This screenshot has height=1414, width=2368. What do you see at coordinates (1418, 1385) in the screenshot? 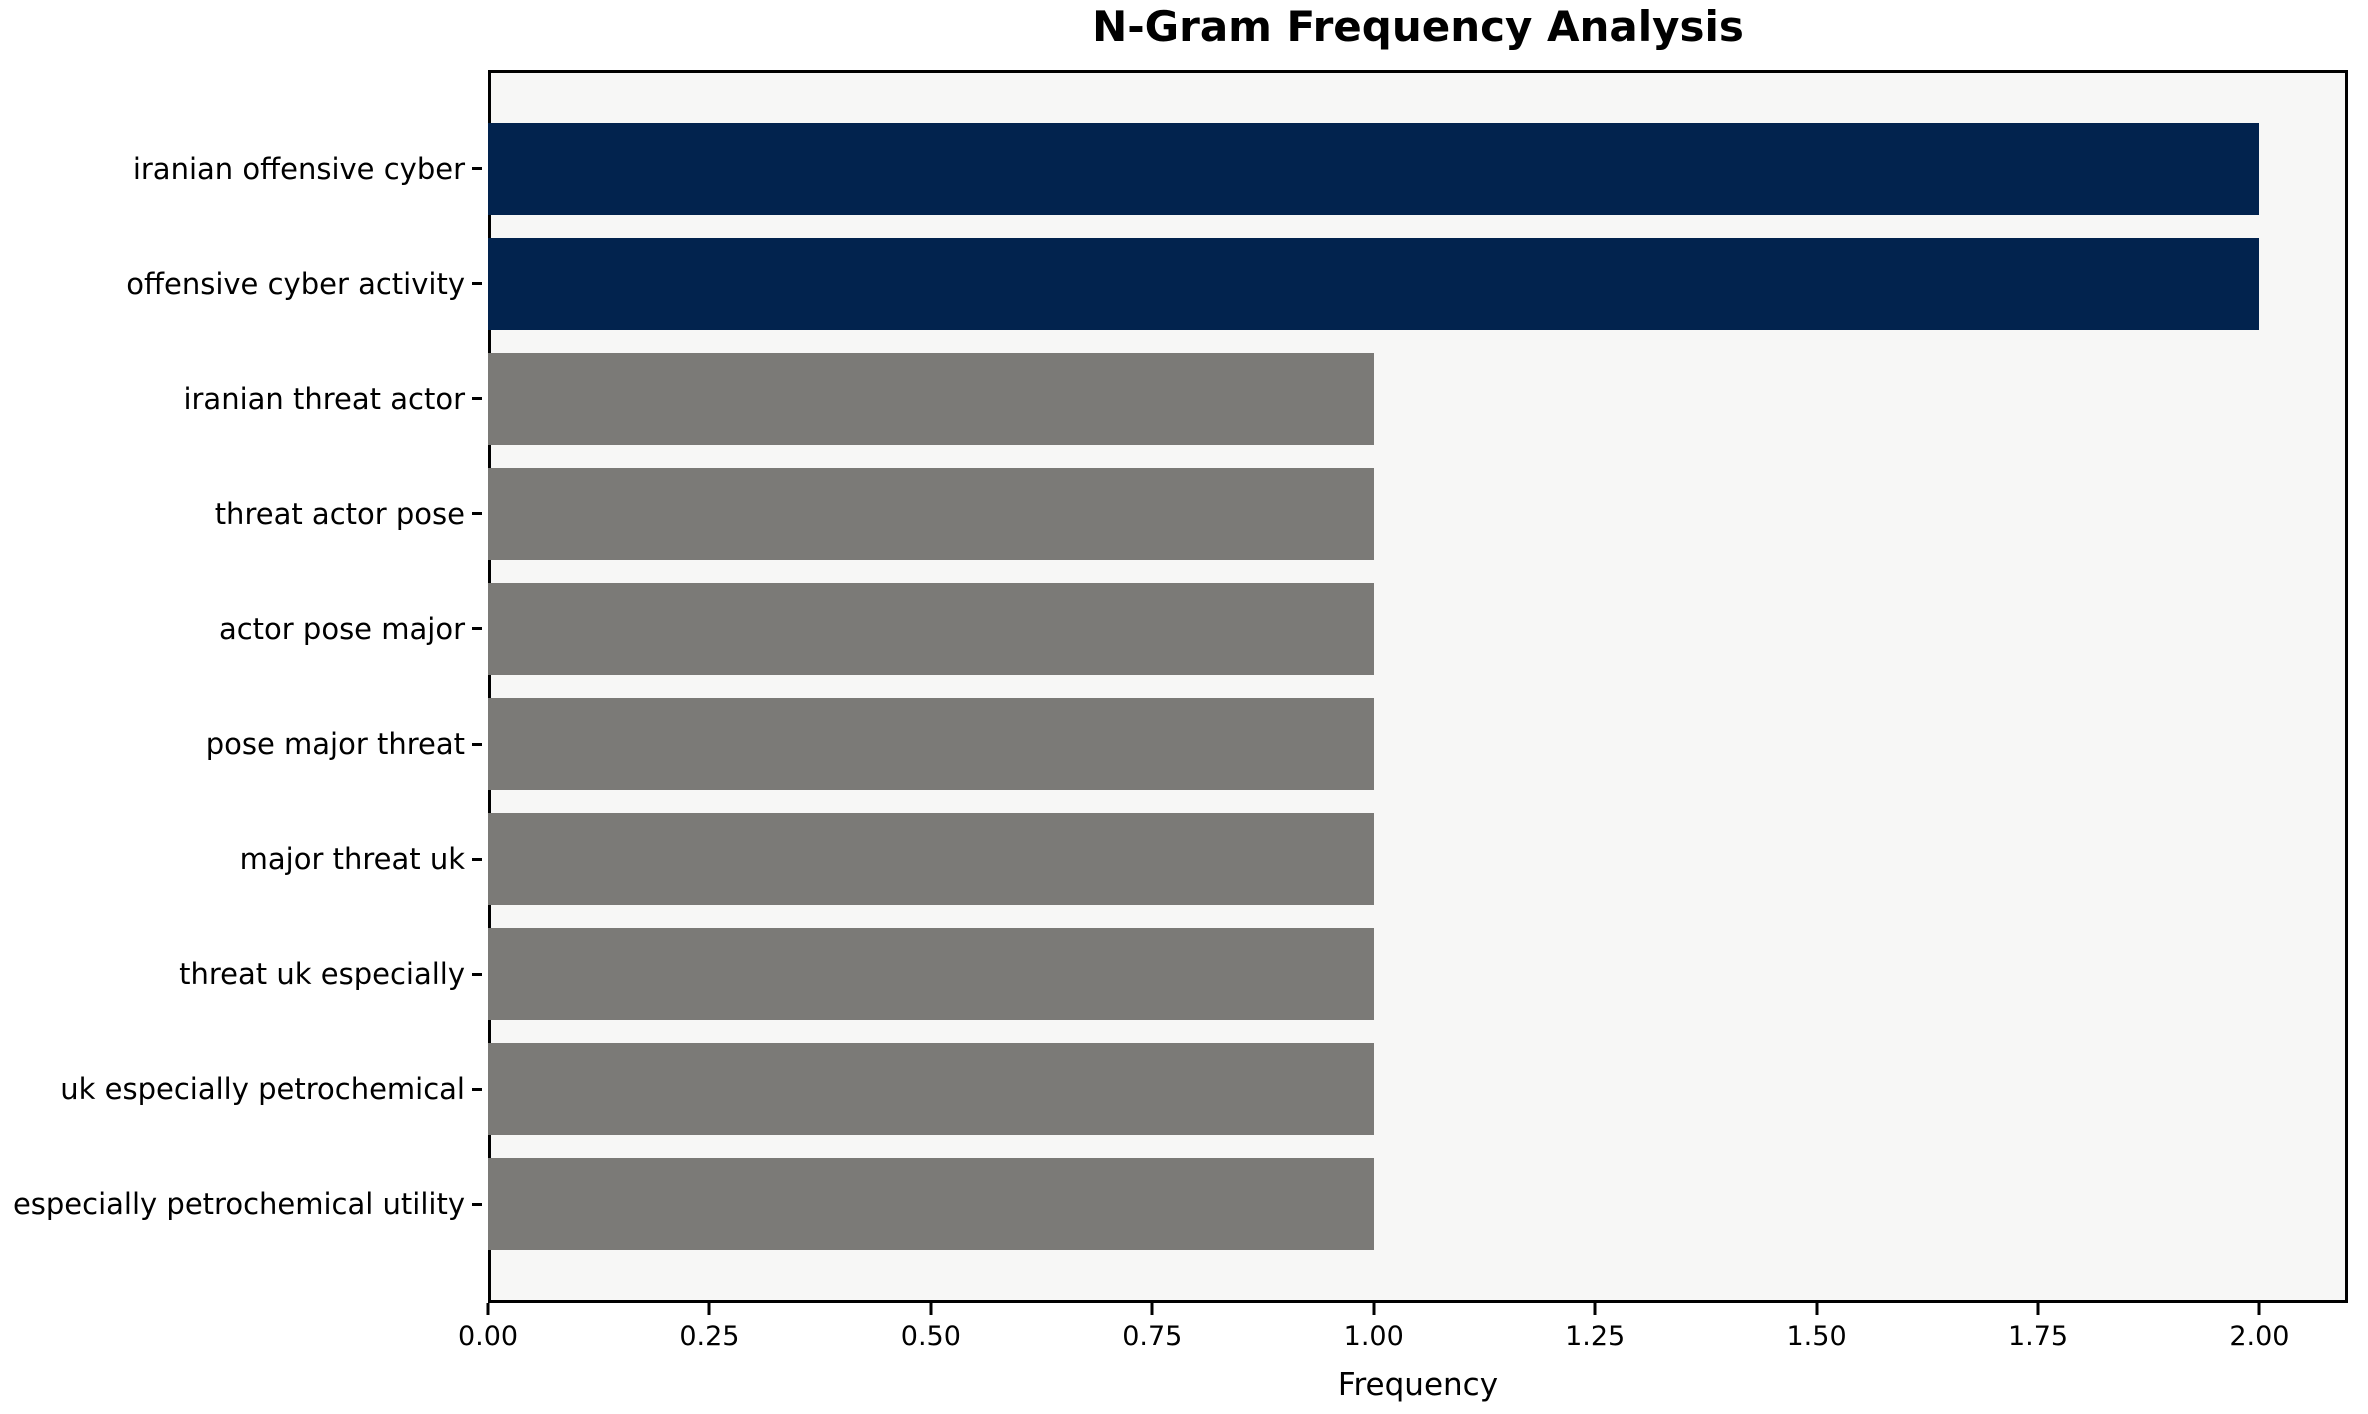
I see `x-axis-title: Frequency` at bounding box center [1418, 1385].